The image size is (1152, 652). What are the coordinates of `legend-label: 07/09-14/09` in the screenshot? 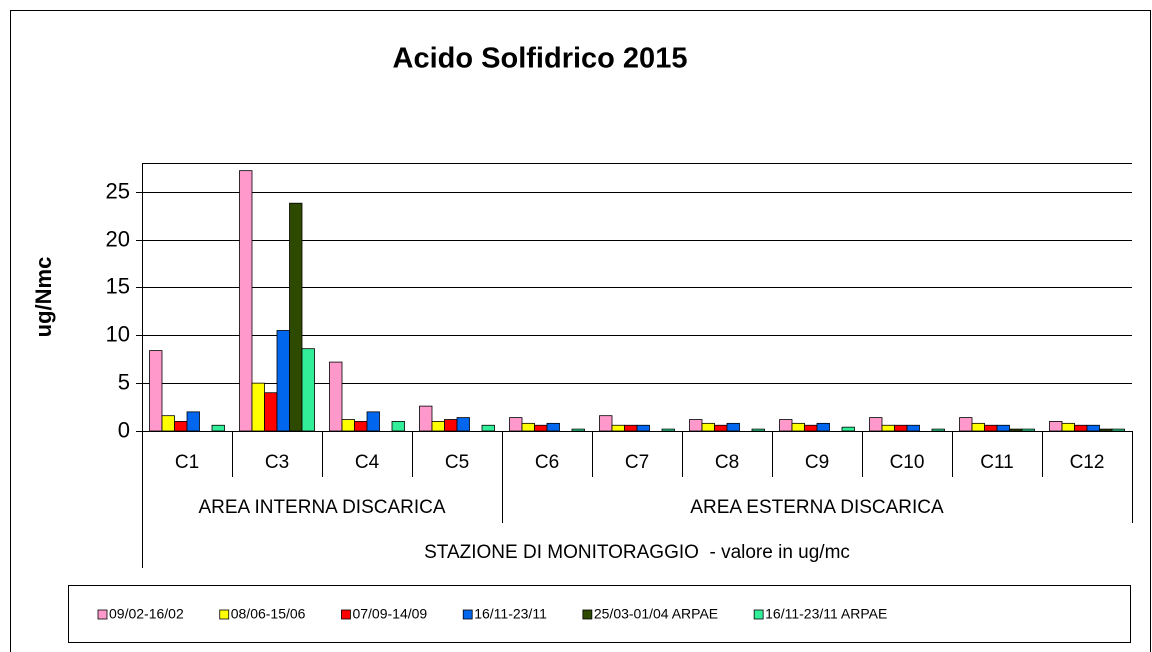 It's located at (389, 614).